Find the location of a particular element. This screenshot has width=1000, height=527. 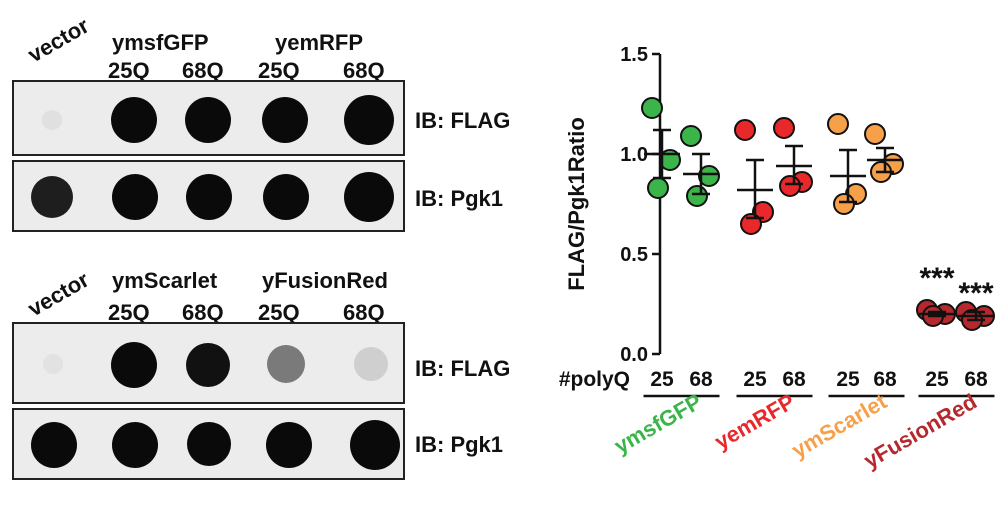

top-group2-label: yemRFP is located at coordinates (319, 42).